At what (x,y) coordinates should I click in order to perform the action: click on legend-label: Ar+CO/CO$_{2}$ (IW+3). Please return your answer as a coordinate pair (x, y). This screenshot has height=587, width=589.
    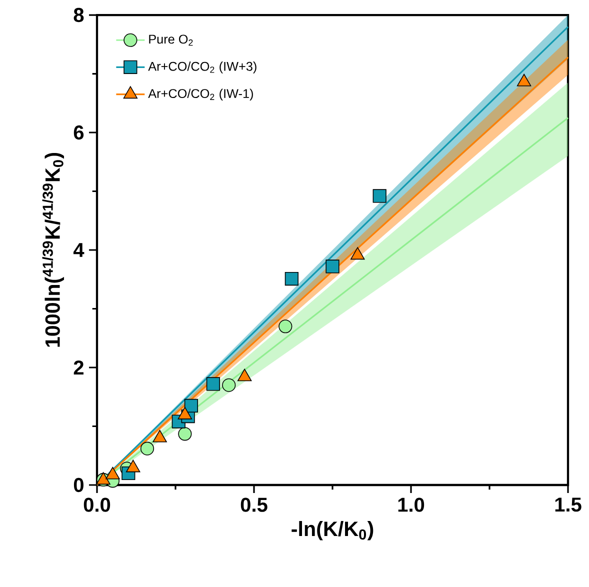
    Looking at the image, I should click on (202, 68).